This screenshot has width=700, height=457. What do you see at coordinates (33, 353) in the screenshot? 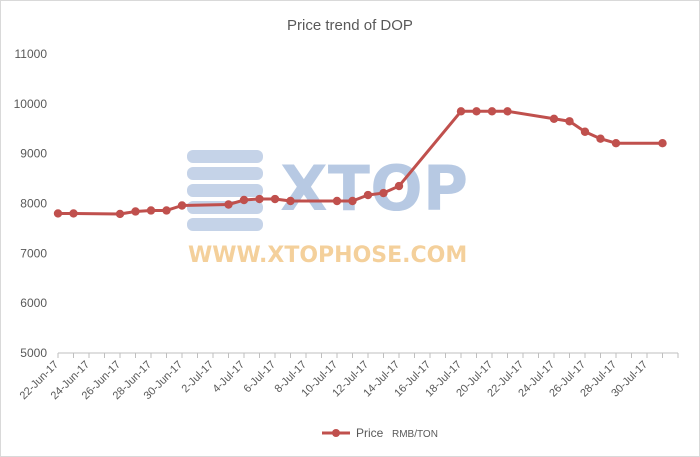
I see `y-tick-label: 5000` at bounding box center [33, 353].